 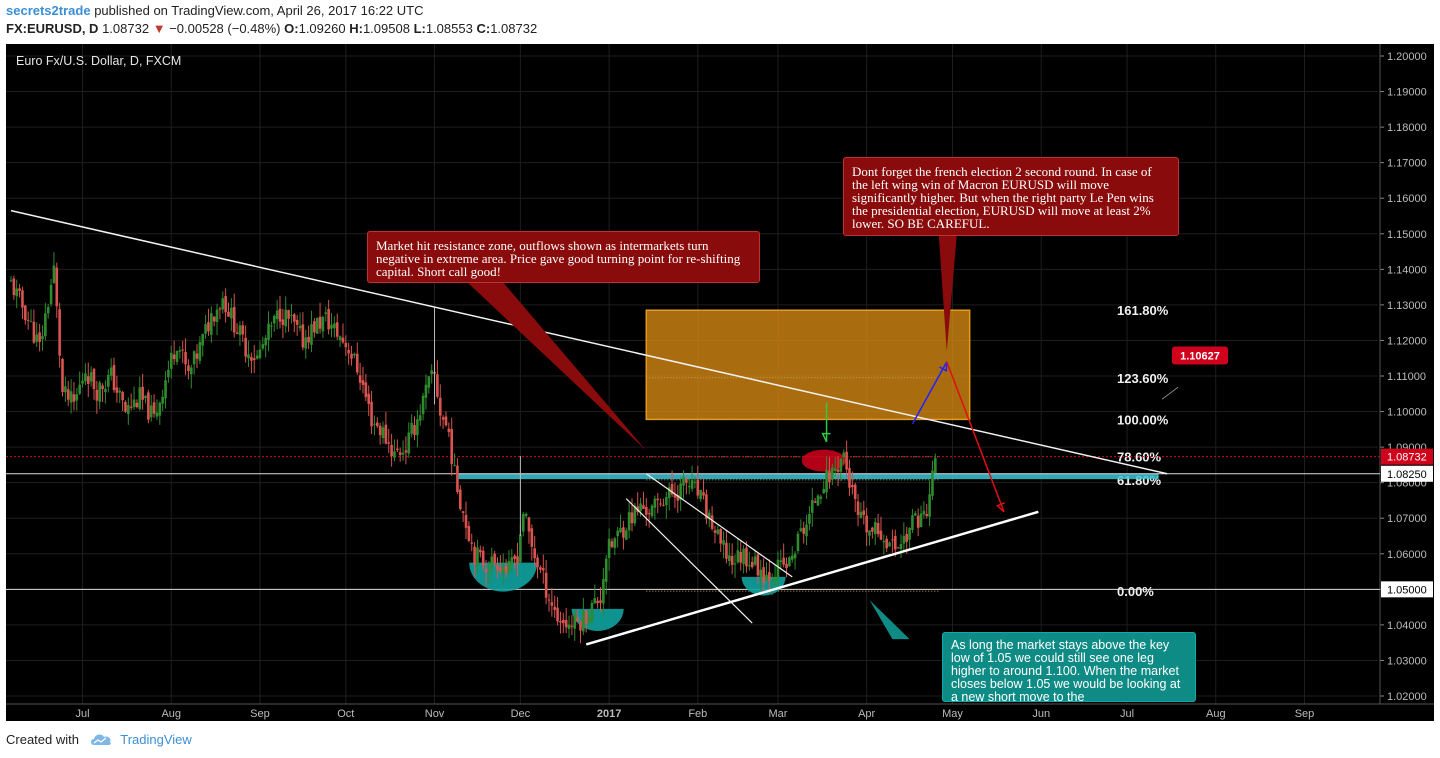 What do you see at coordinates (48, 10) in the screenshot?
I see `author-link: secrets2trade` at bounding box center [48, 10].